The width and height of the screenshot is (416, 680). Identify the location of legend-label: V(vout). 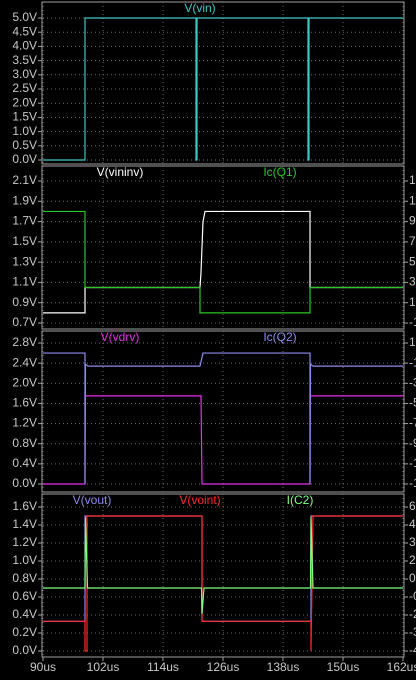
(92, 500).